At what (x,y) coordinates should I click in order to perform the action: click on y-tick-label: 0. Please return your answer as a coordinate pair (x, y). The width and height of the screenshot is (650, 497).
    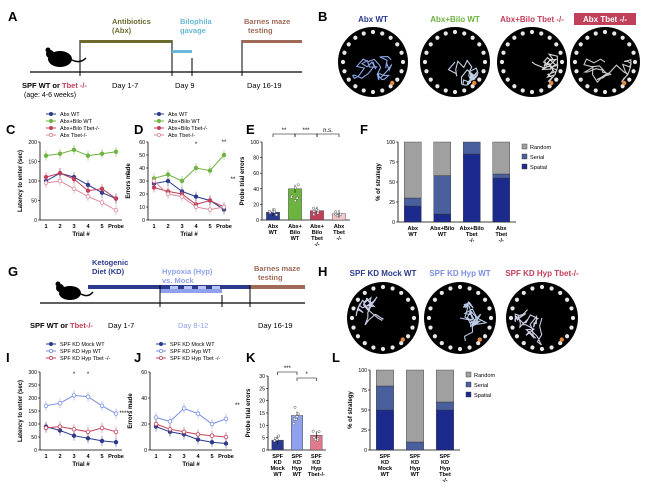
    Looking at the image, I should click on (257, 221).